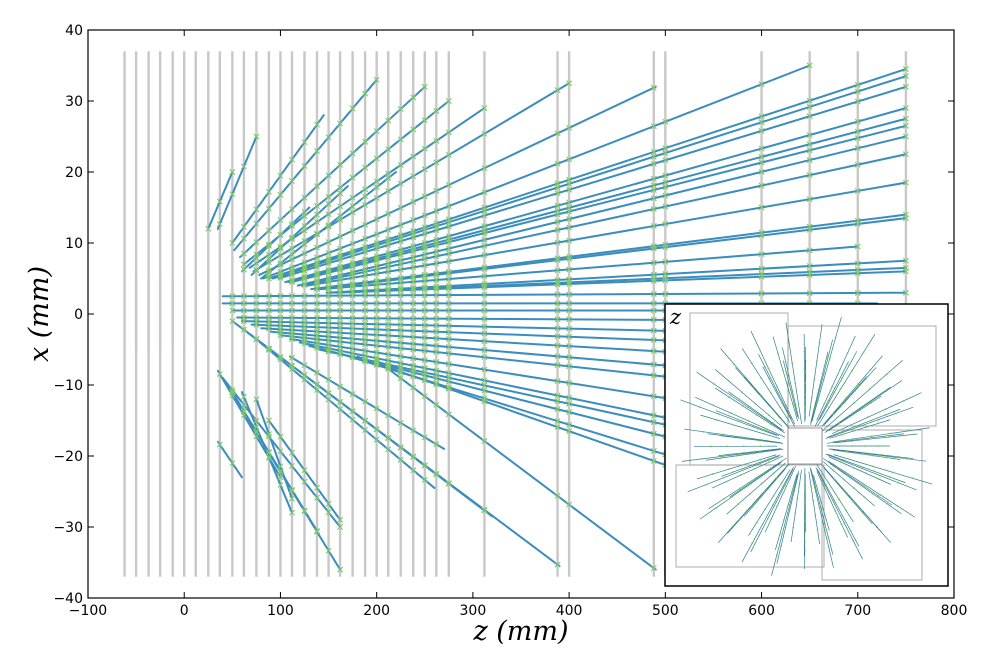 This screenshot has width=982, height=664. I want to click on y-tick-label: 0, so click(78, 315).